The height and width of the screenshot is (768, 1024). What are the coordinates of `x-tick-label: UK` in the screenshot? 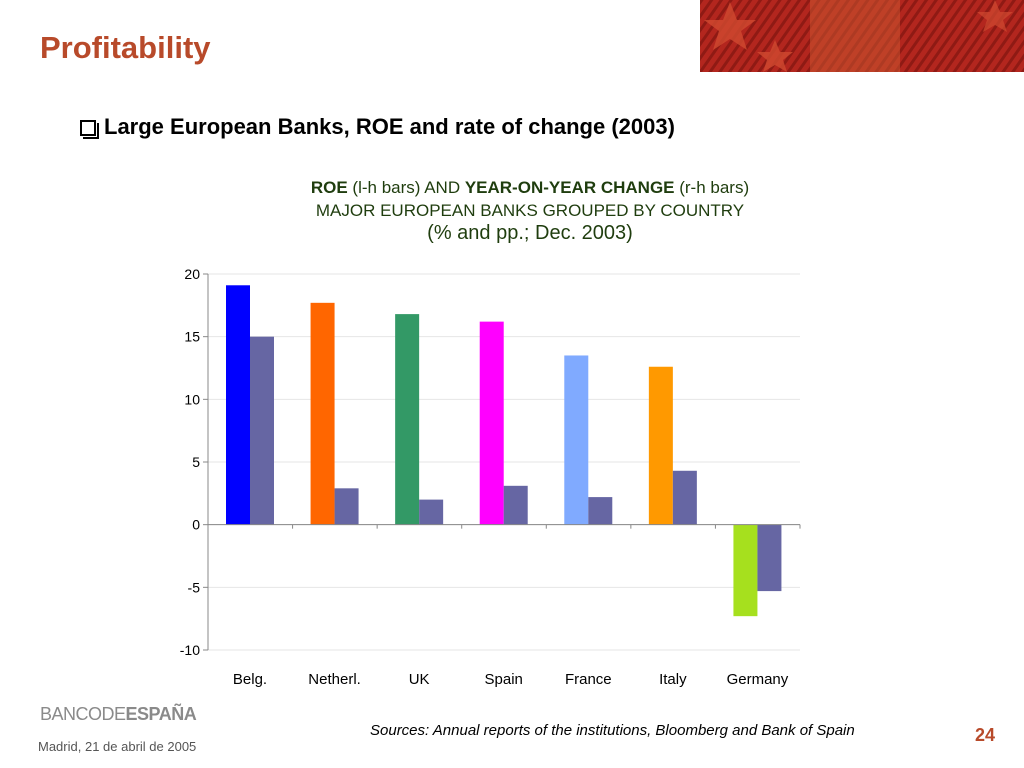 It's located at (419, 679).